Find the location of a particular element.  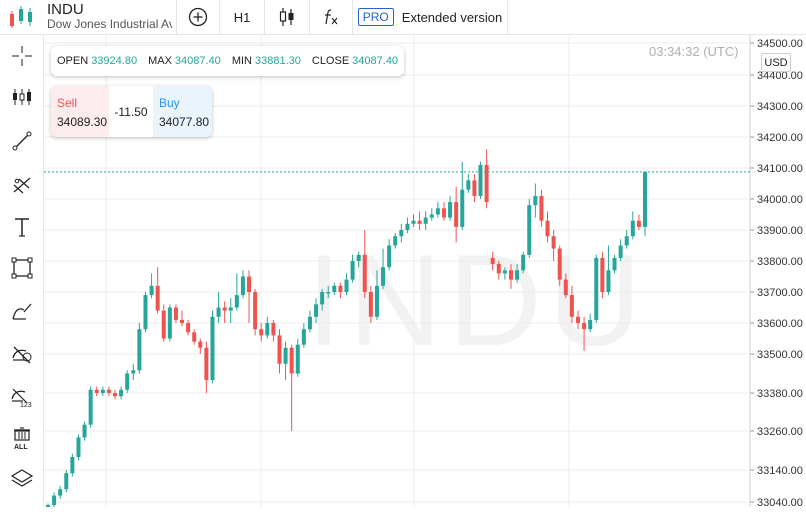

add-symbol-button is located at coordinates (198, 17).